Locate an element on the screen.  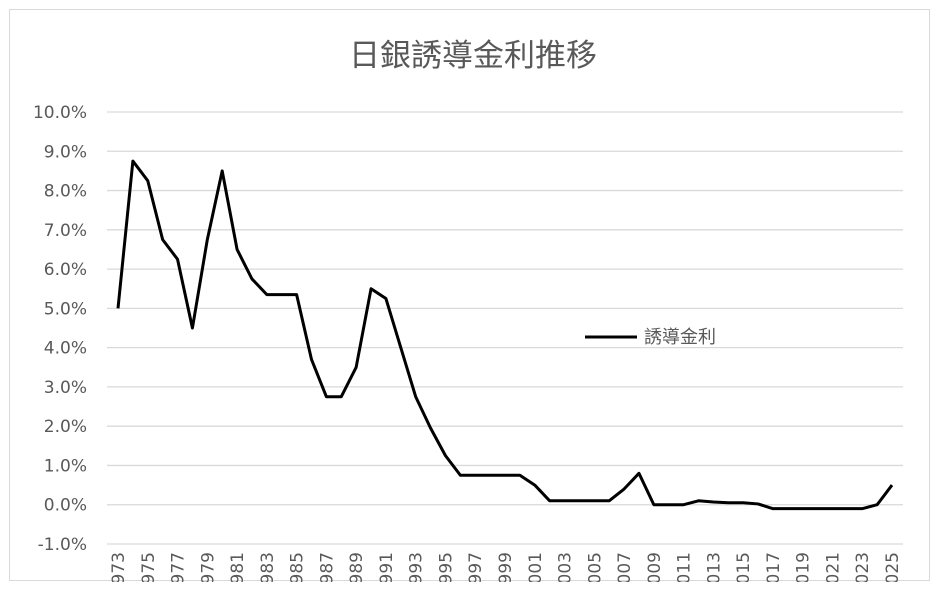
x-tick-label: 2013 is located at coordinates (714, 567).